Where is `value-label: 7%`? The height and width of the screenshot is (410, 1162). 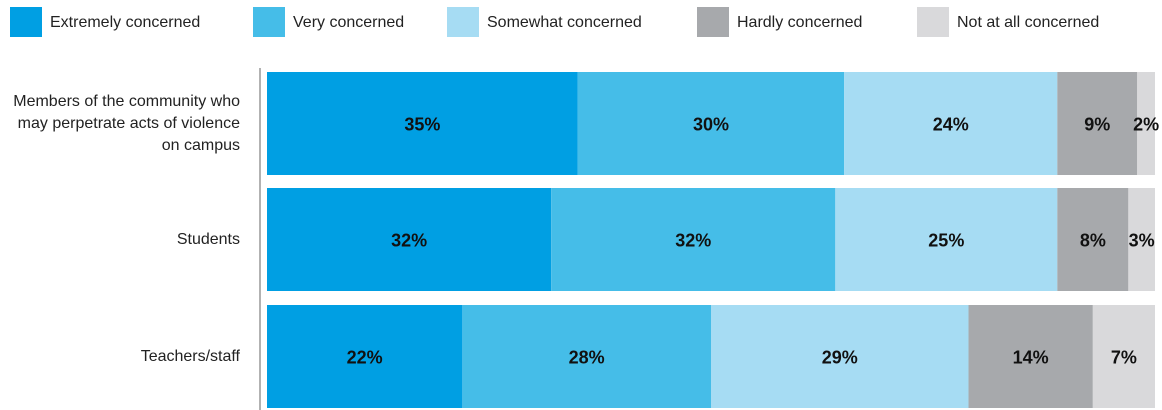
value-label: 7% is located at coordinates (1124, 357).